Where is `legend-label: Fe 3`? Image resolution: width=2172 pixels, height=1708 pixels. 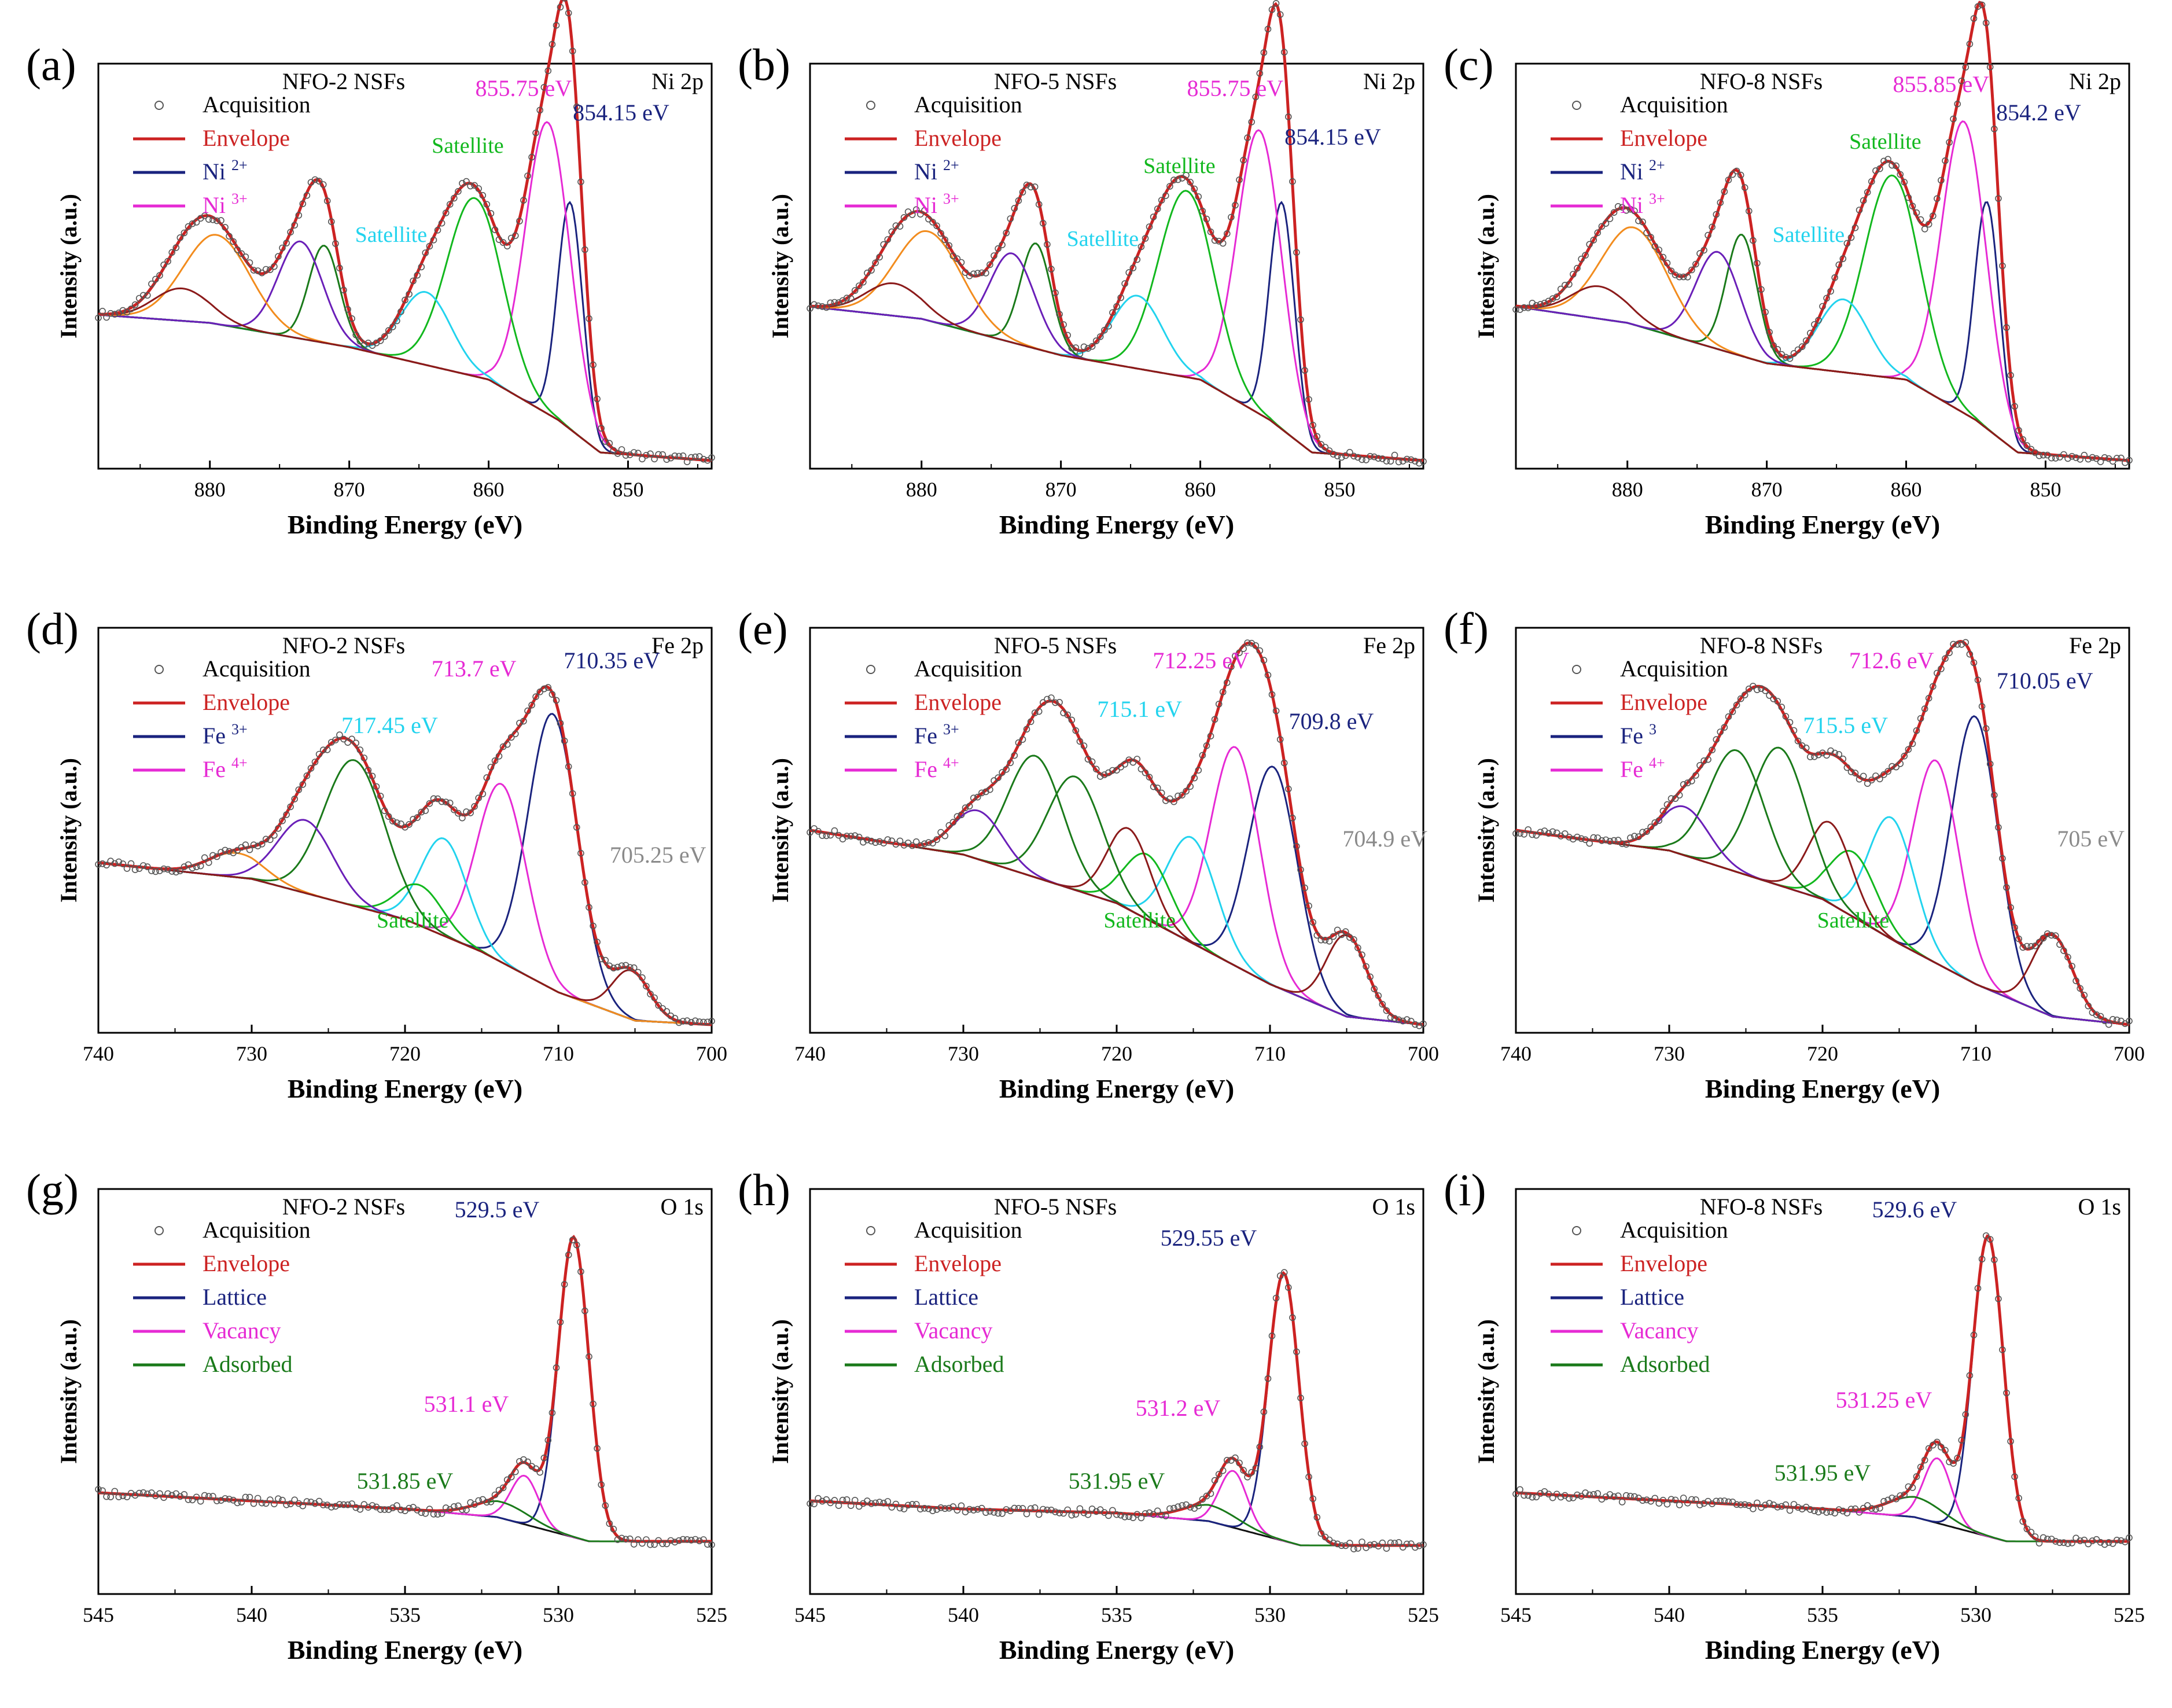
legend-label: Fe 3 is located at coordinates (1638, 735).